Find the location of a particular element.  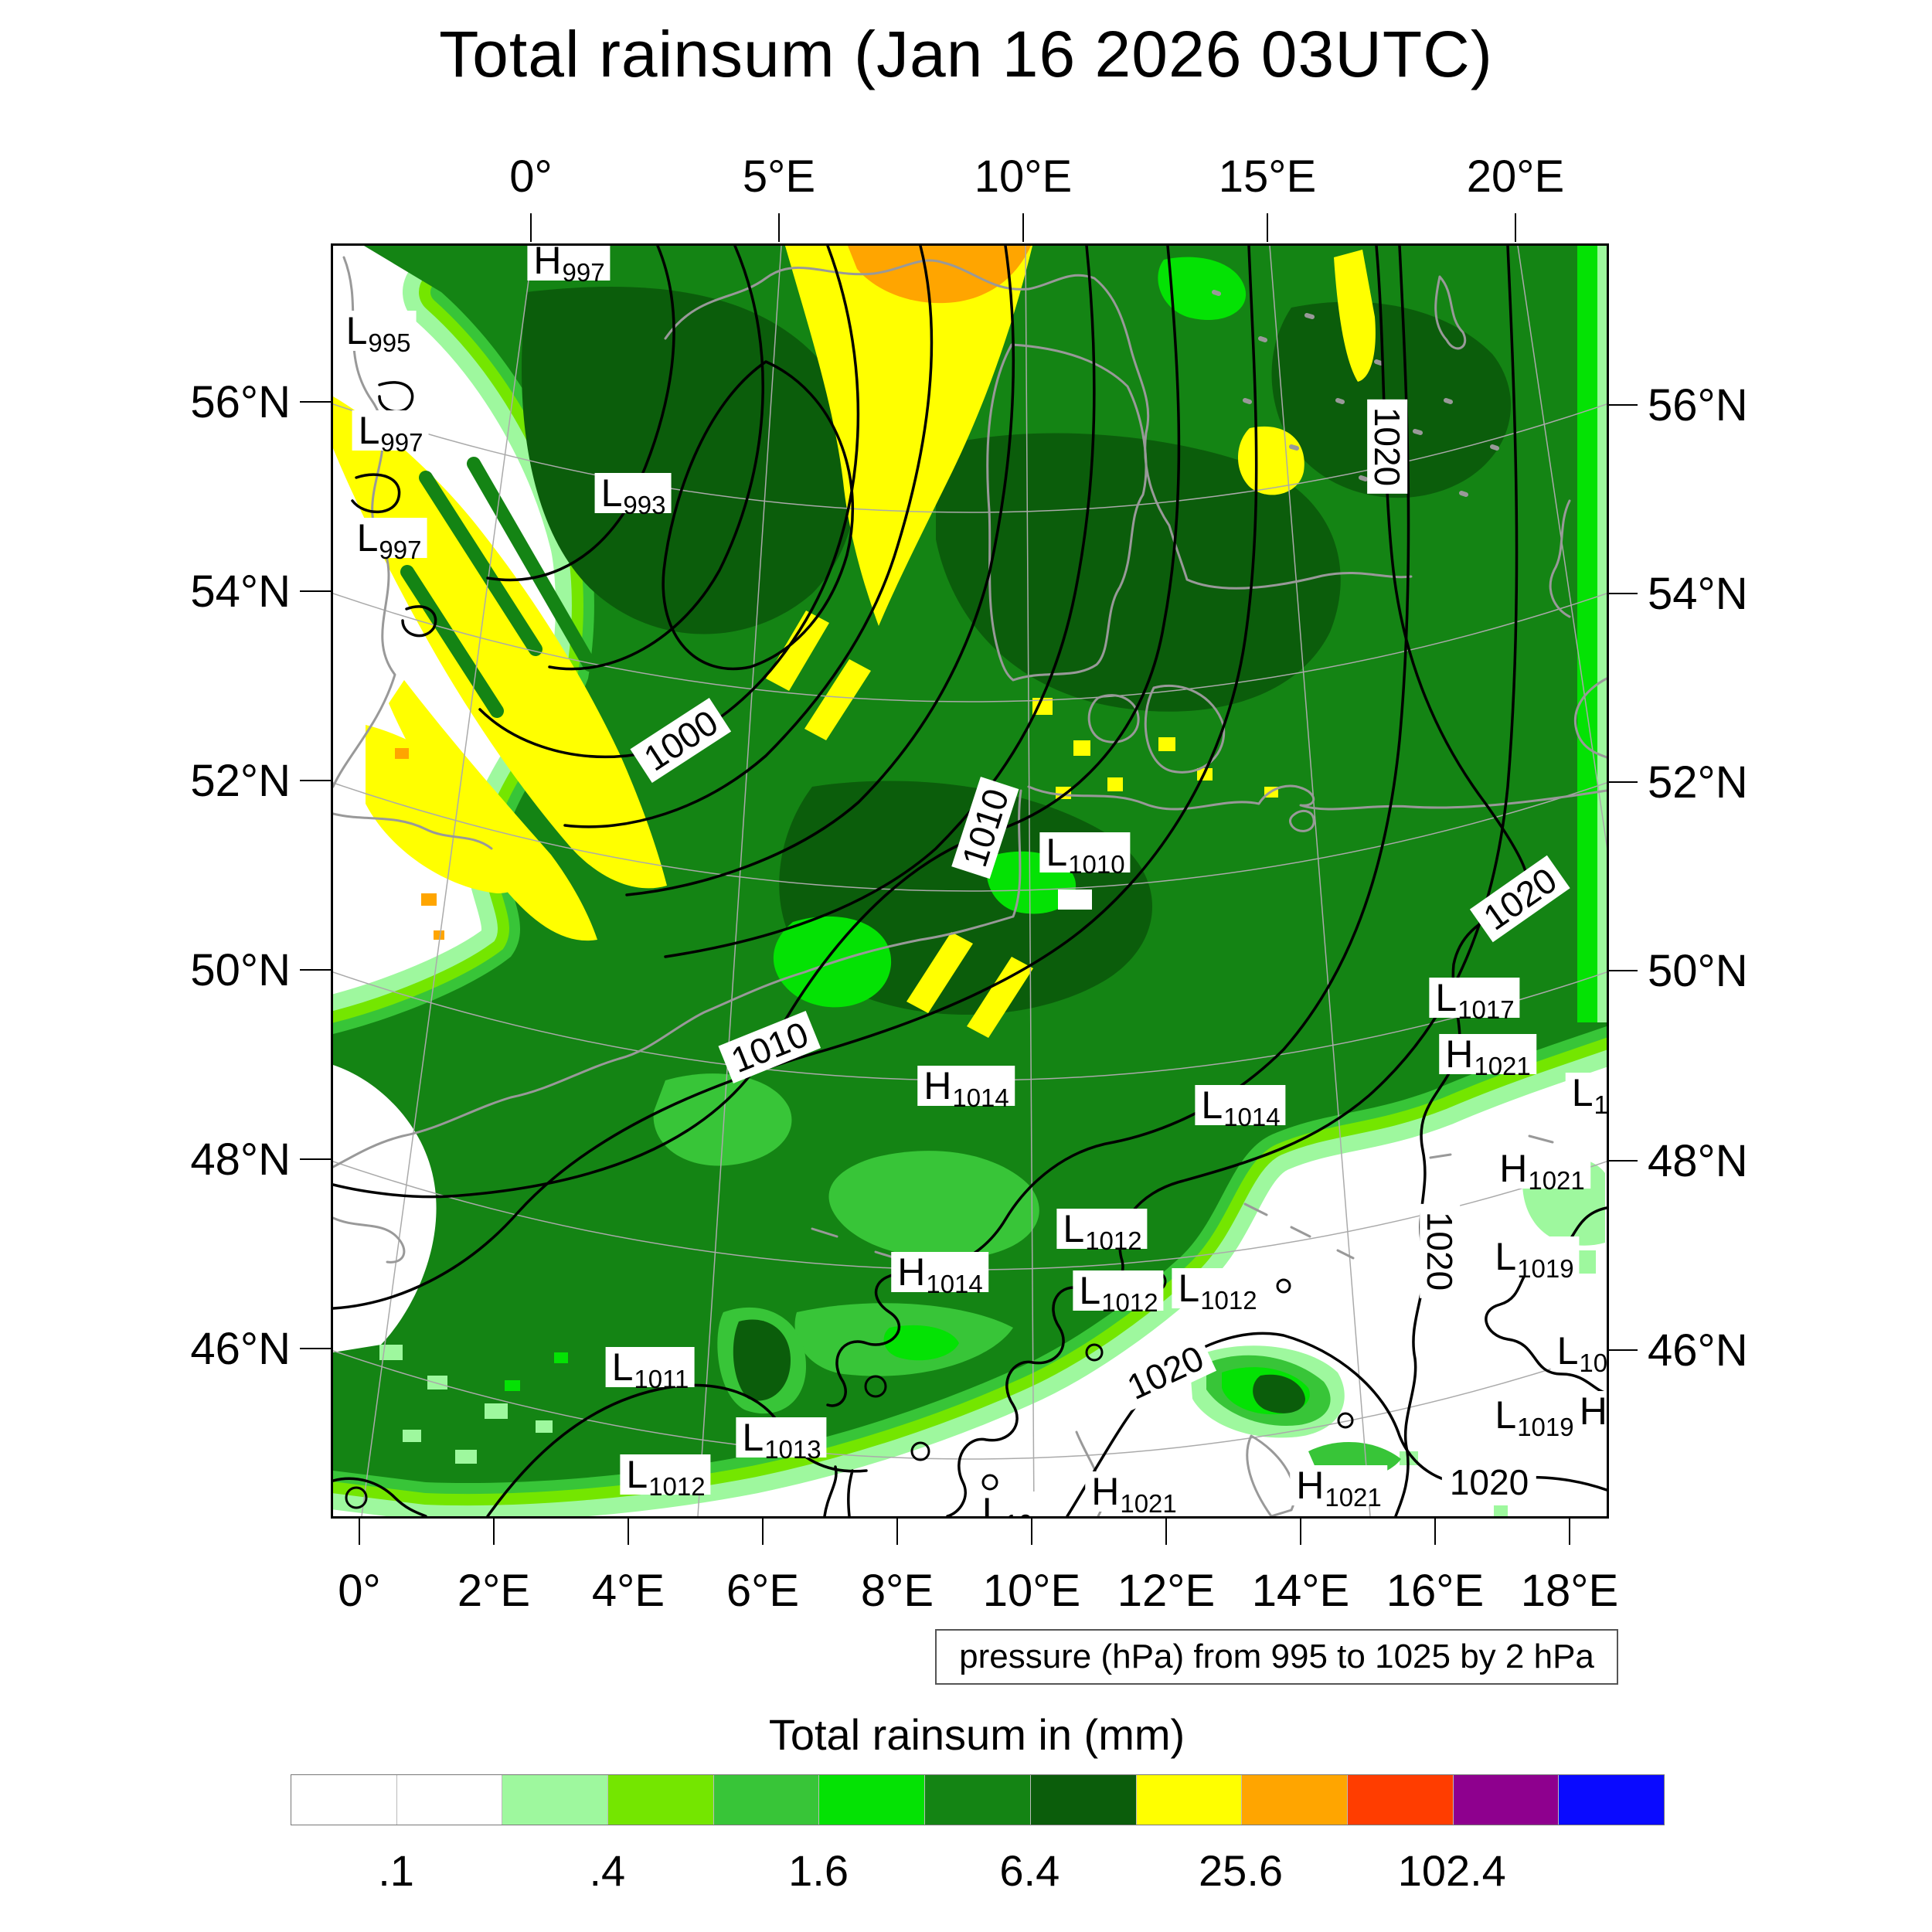

rain-yellow-nw-patch is located at coordinates (447, 809).